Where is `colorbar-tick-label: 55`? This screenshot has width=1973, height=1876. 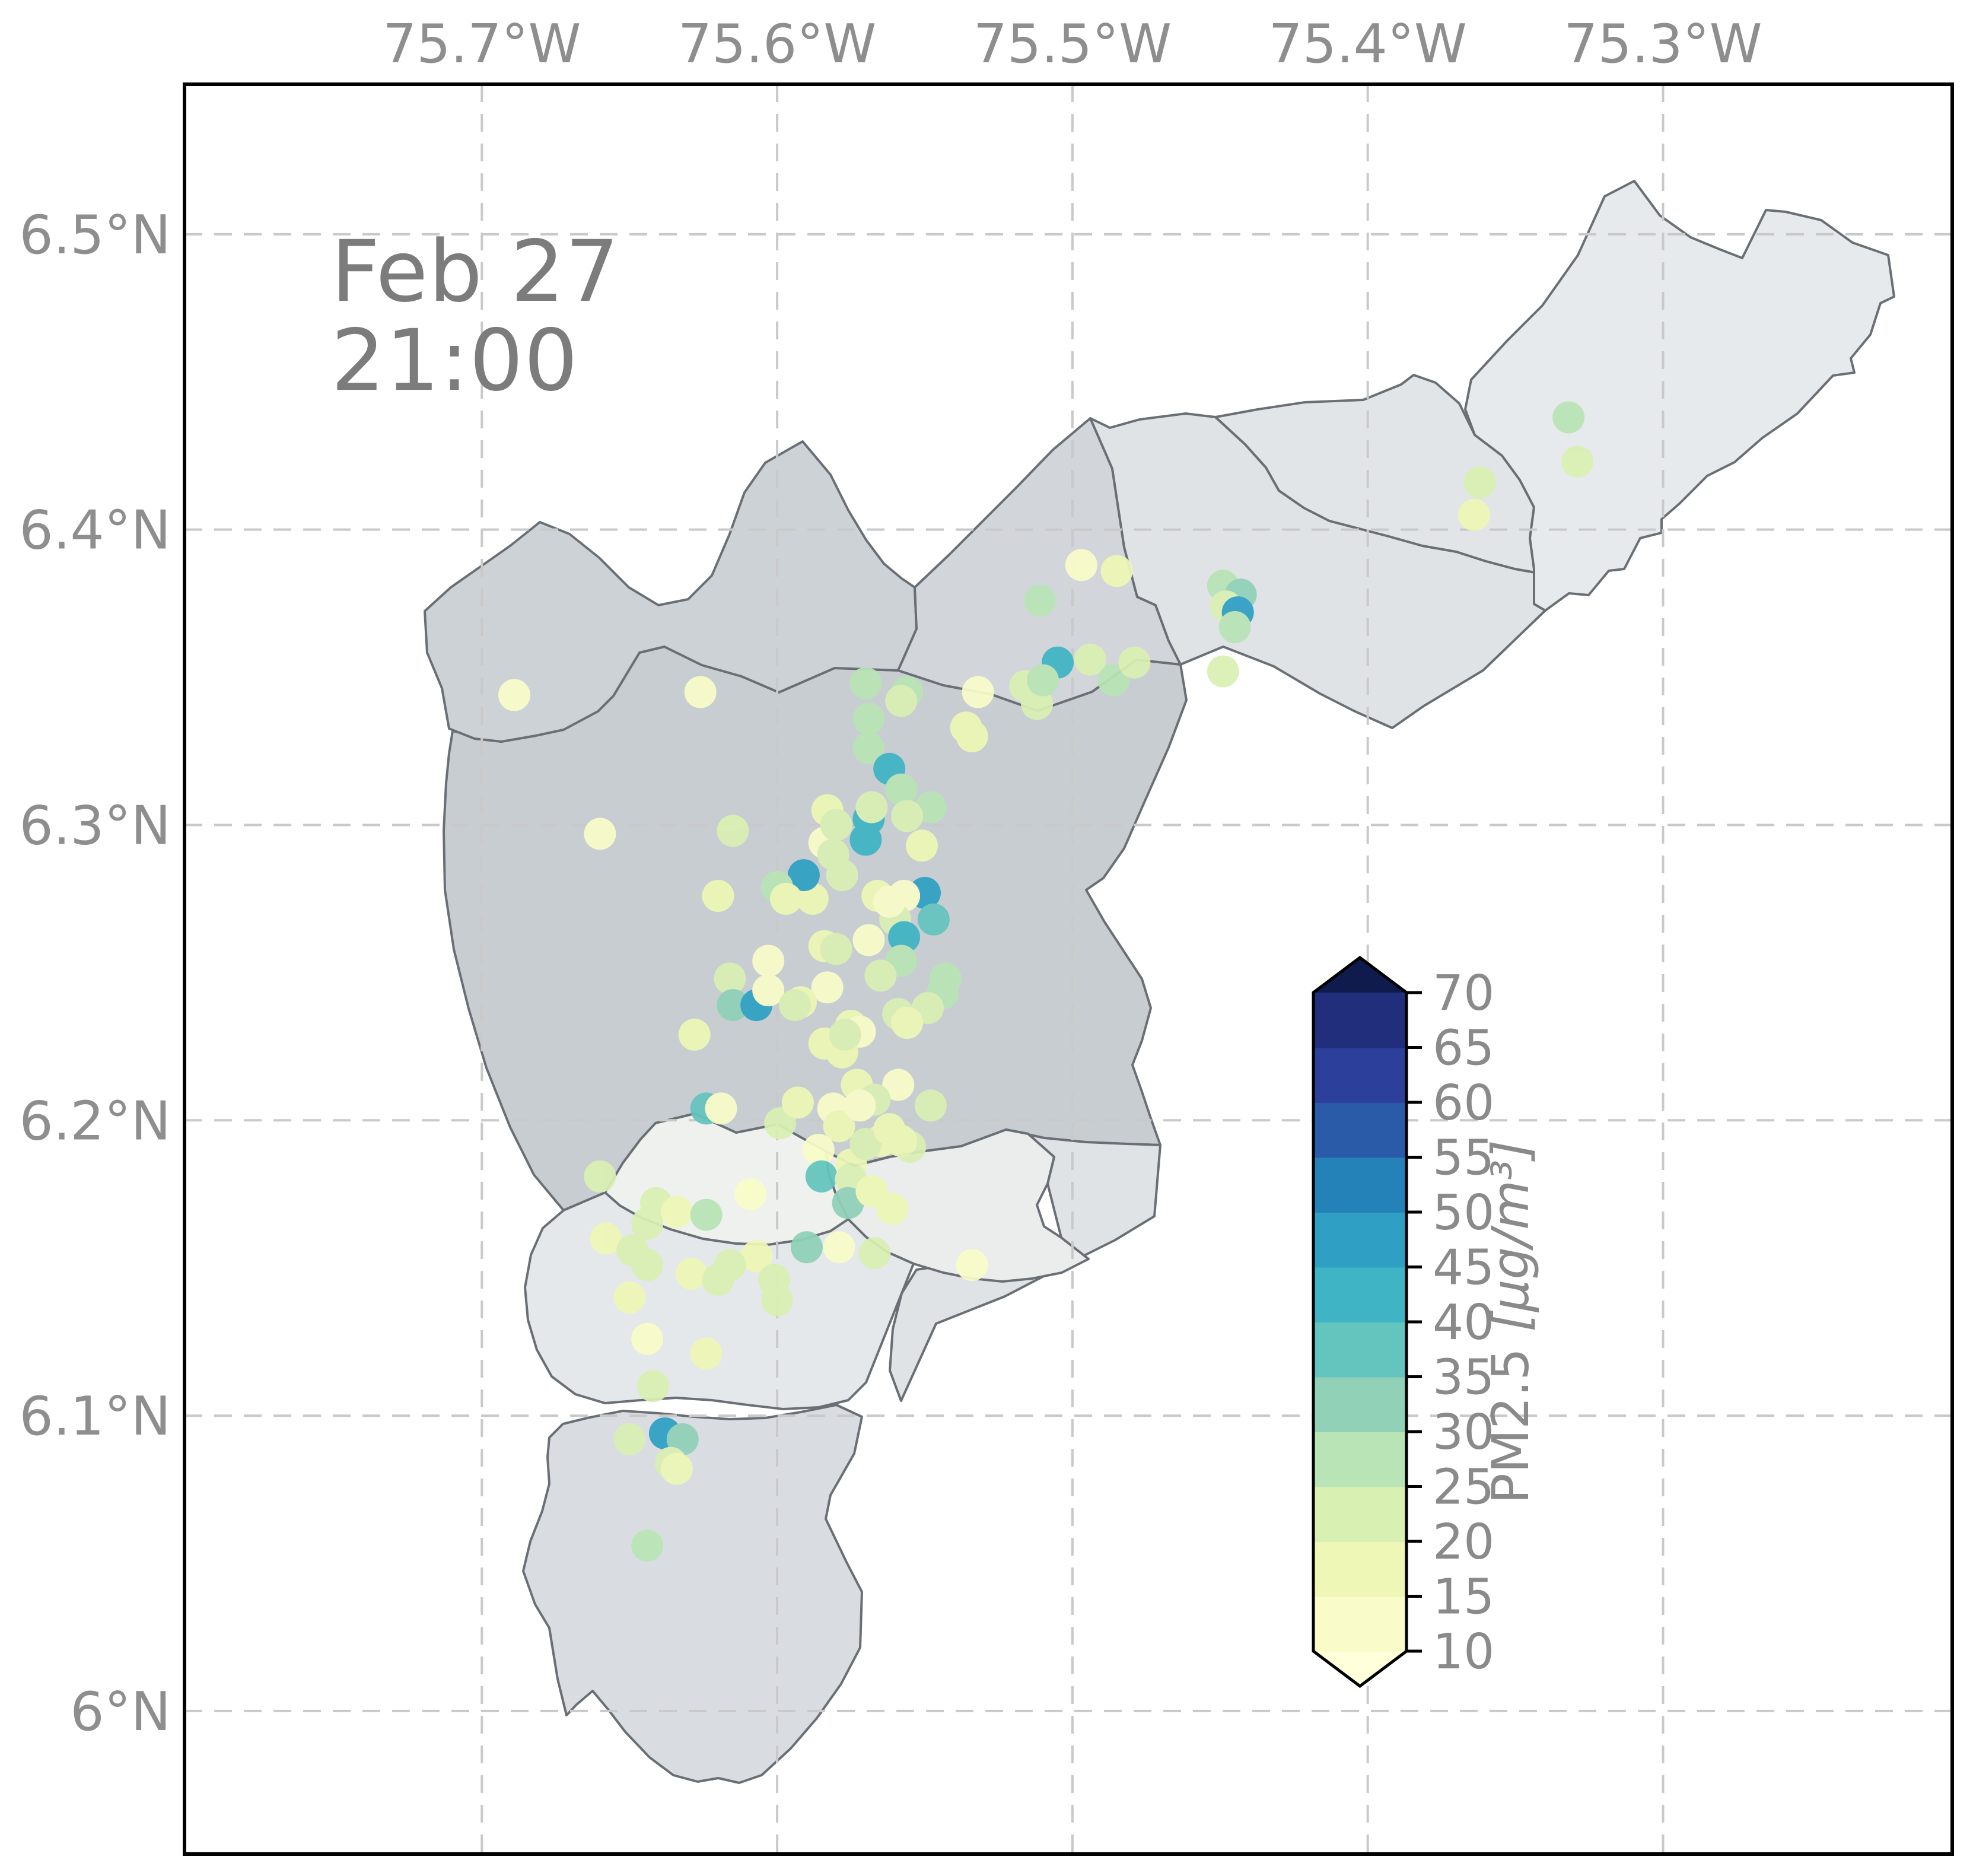
colorbar-tick-label: 55 is located at coordinates (1463, 1158).